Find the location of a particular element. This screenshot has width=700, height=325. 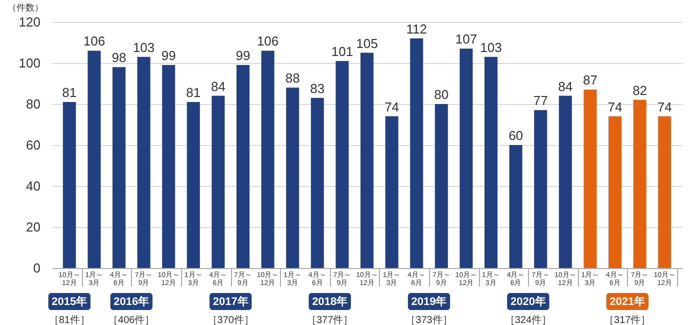

text: ［373件］ is located at coordinates (429, 320).